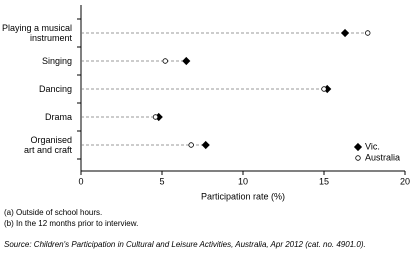  What do you see at coordinates (71, 223) in the screenshot?
I see `footnote: (b) In the 12 months prior to interview.` at bounding box center [71, 223].